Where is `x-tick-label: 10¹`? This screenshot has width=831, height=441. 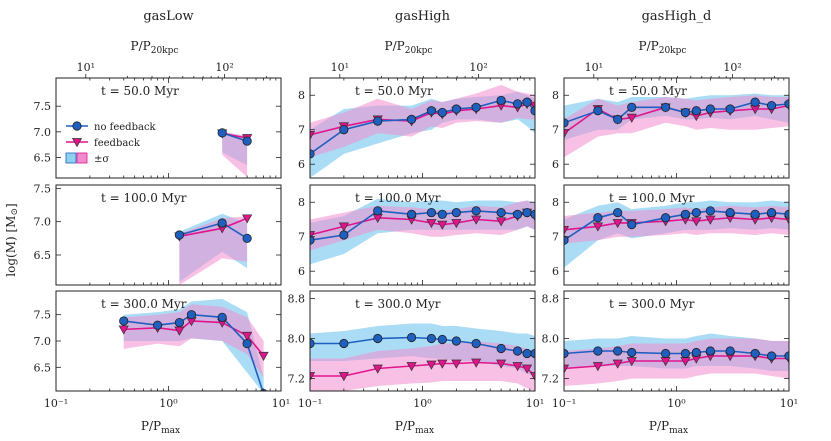
x-tick-label: 10¹ is located at coordinates (535, 403).